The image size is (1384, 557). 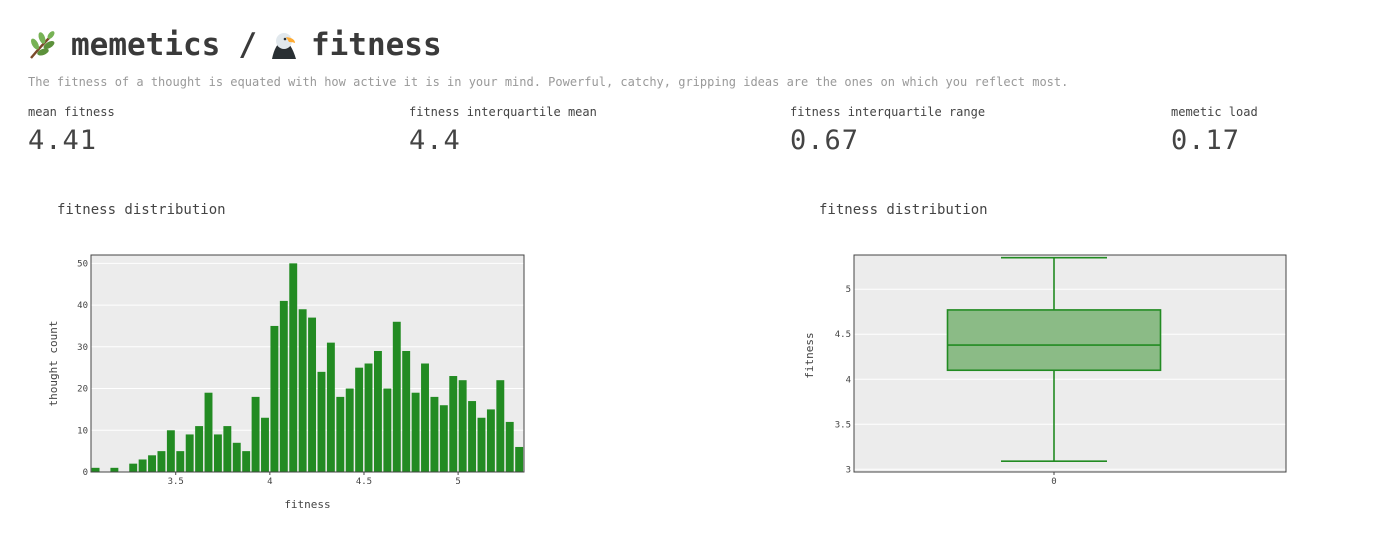 I want to click on metric-value: 4.41, so click(x=63, y=140).